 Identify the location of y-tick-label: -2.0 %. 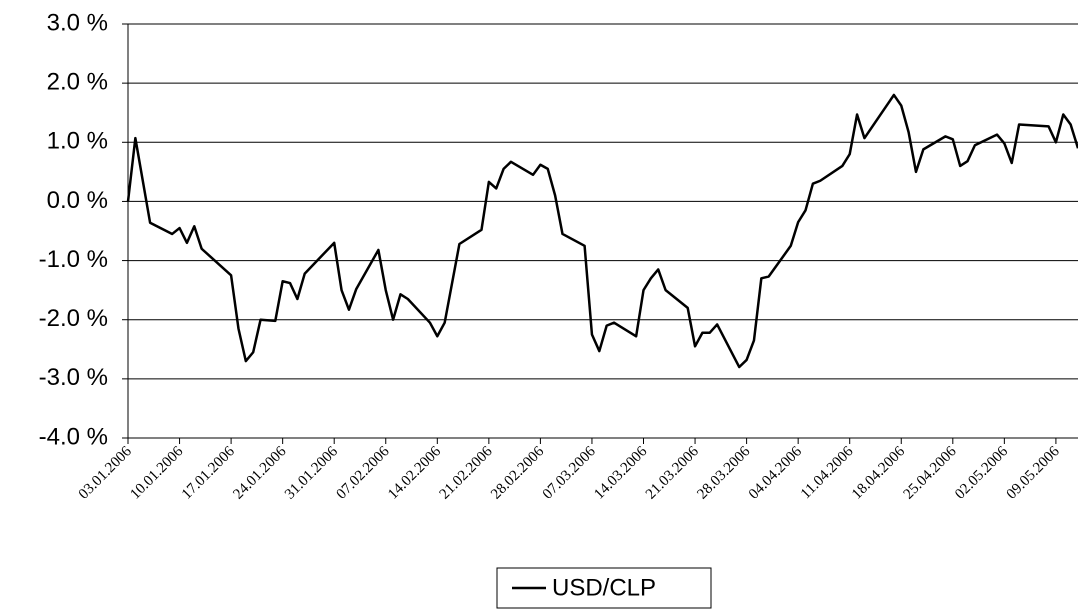
(73, 318).